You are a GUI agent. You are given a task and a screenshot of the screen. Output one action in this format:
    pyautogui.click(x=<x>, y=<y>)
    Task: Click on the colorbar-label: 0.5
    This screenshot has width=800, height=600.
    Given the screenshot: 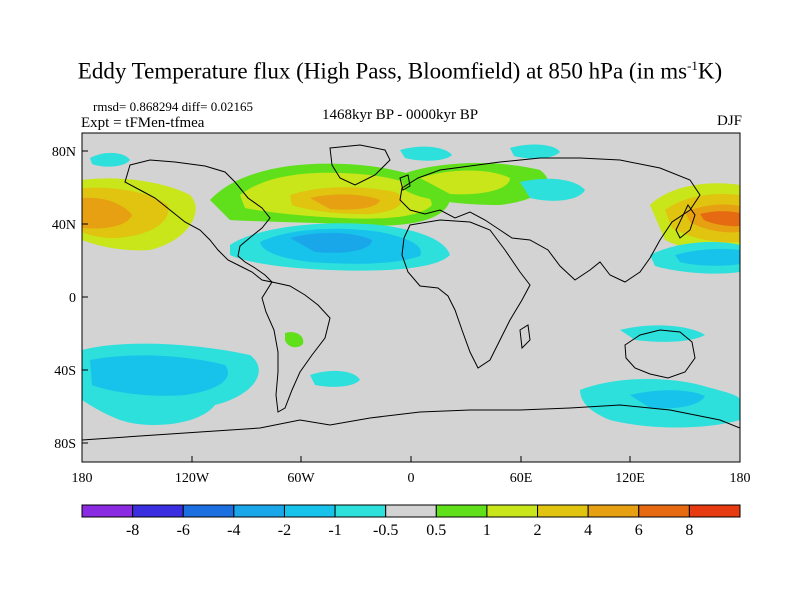 What is the action you would take?
    pyautogui.click(x=436, y=530)
    